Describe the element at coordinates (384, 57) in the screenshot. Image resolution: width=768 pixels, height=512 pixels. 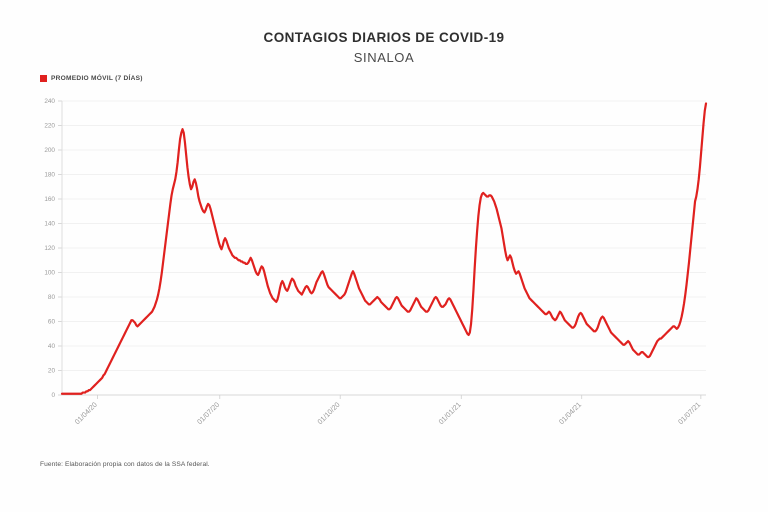
I see `page-subtitle: SINALOA` at that location.